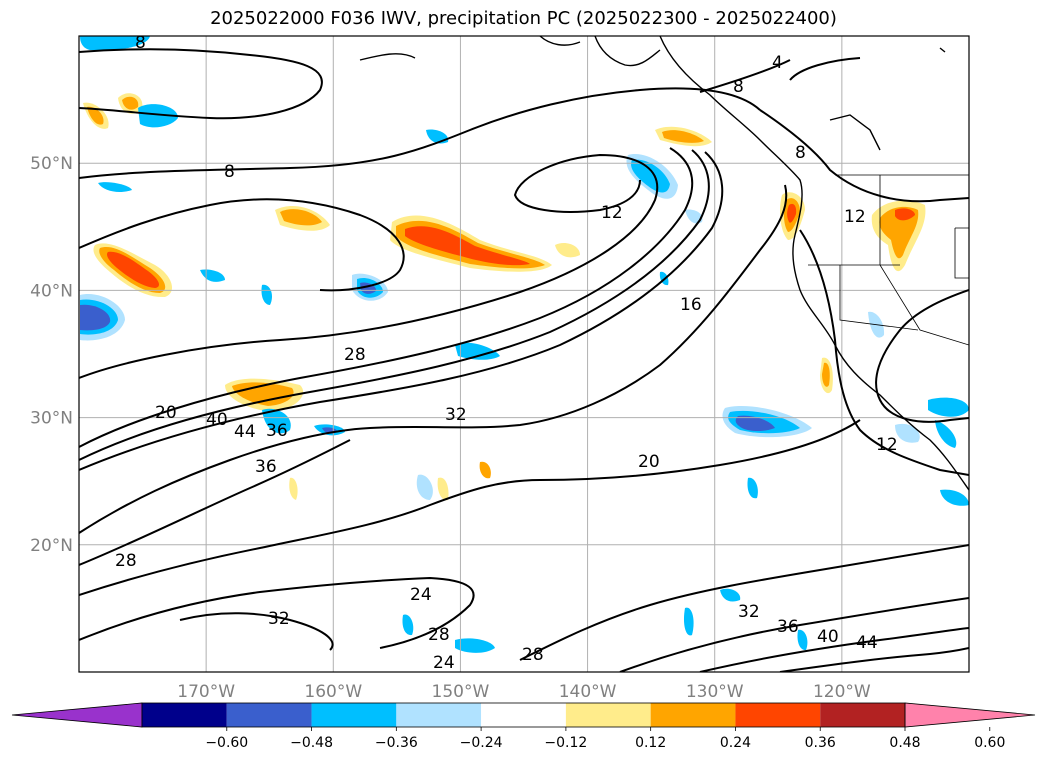 This screenshot has width=1047, height=765. I want to click on colorbar-outline, so click(523, 715).